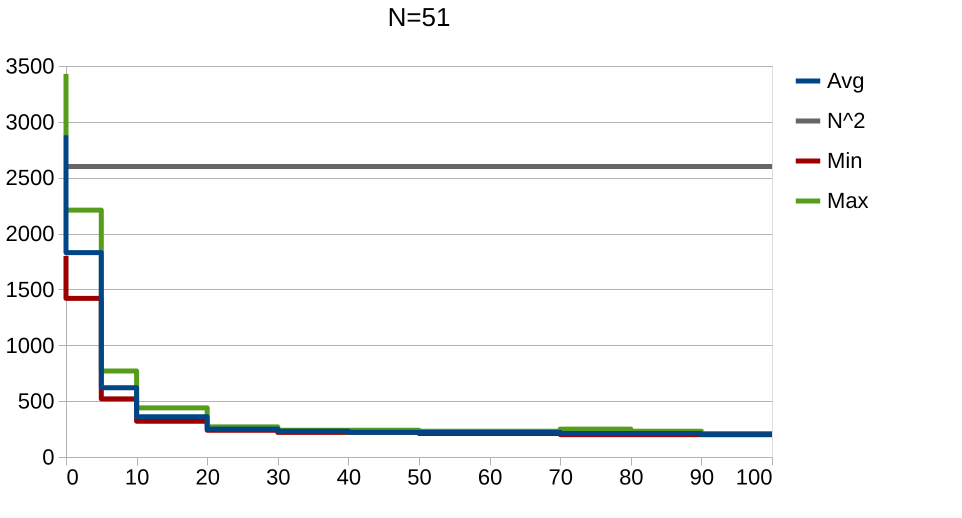 The width and height of the screenshot is (962, 518). What do you see at coordinates (702, 477) in the screenshot?
I see `x-tick-label: 90` at bounding box center [702, 477].